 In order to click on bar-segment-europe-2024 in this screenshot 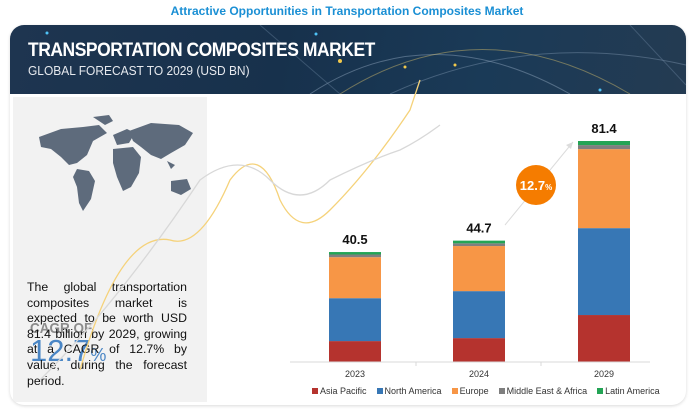, I will do `click(479, 269)`.